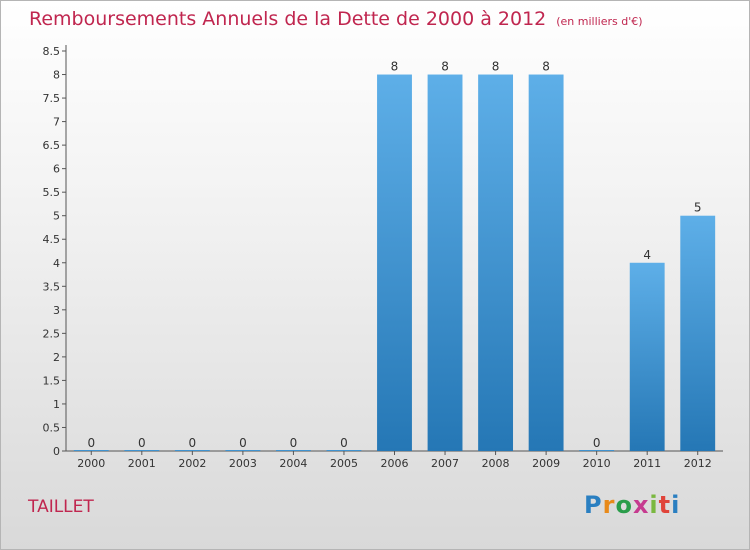 The width and height of the screenshot is (750, 550). Describe the element at coordinates (56, 122) in the screenshot. I see `y-tick-label: 7` at that location.